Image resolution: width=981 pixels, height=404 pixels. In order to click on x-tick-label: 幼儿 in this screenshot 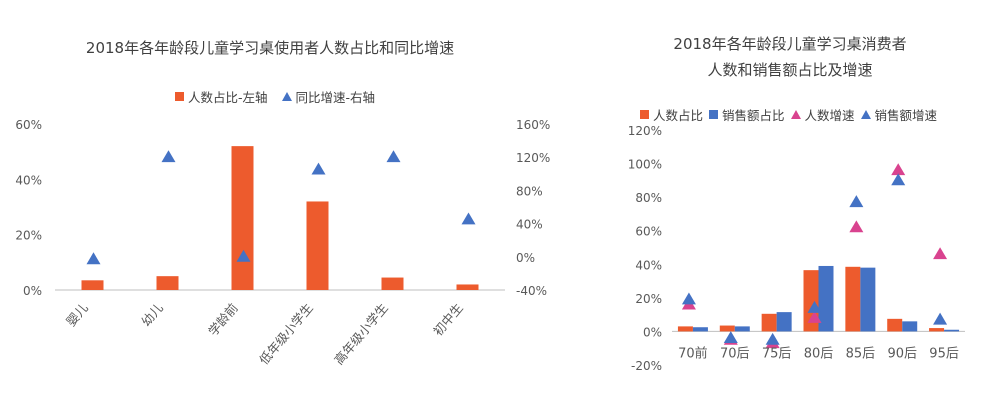, I will do `click(152, 314)`.